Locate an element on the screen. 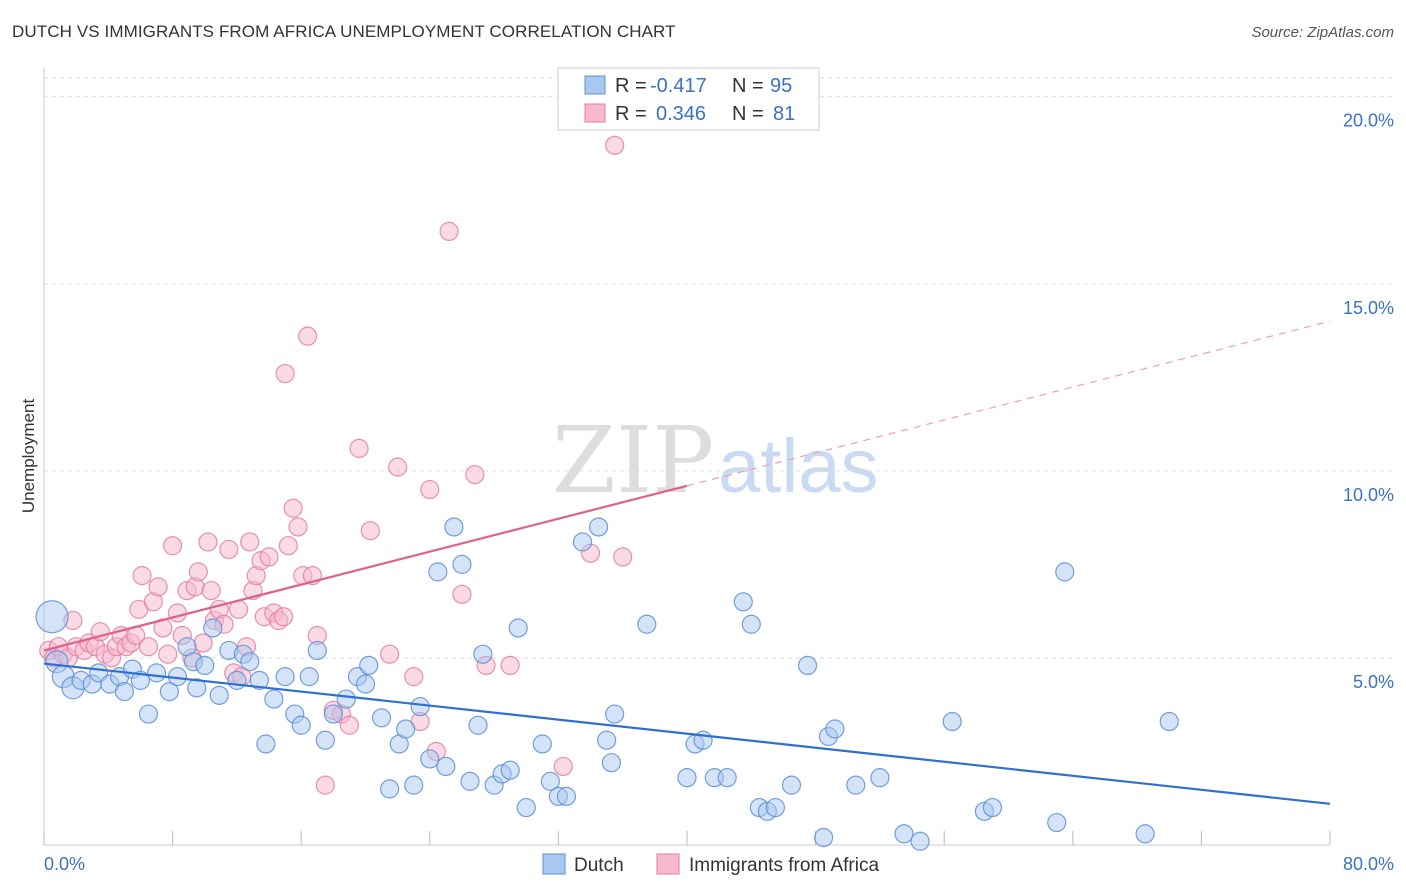 The image size is (1406, 892). y-tick-label: 5.0% is located at coordinates (1373, 682).